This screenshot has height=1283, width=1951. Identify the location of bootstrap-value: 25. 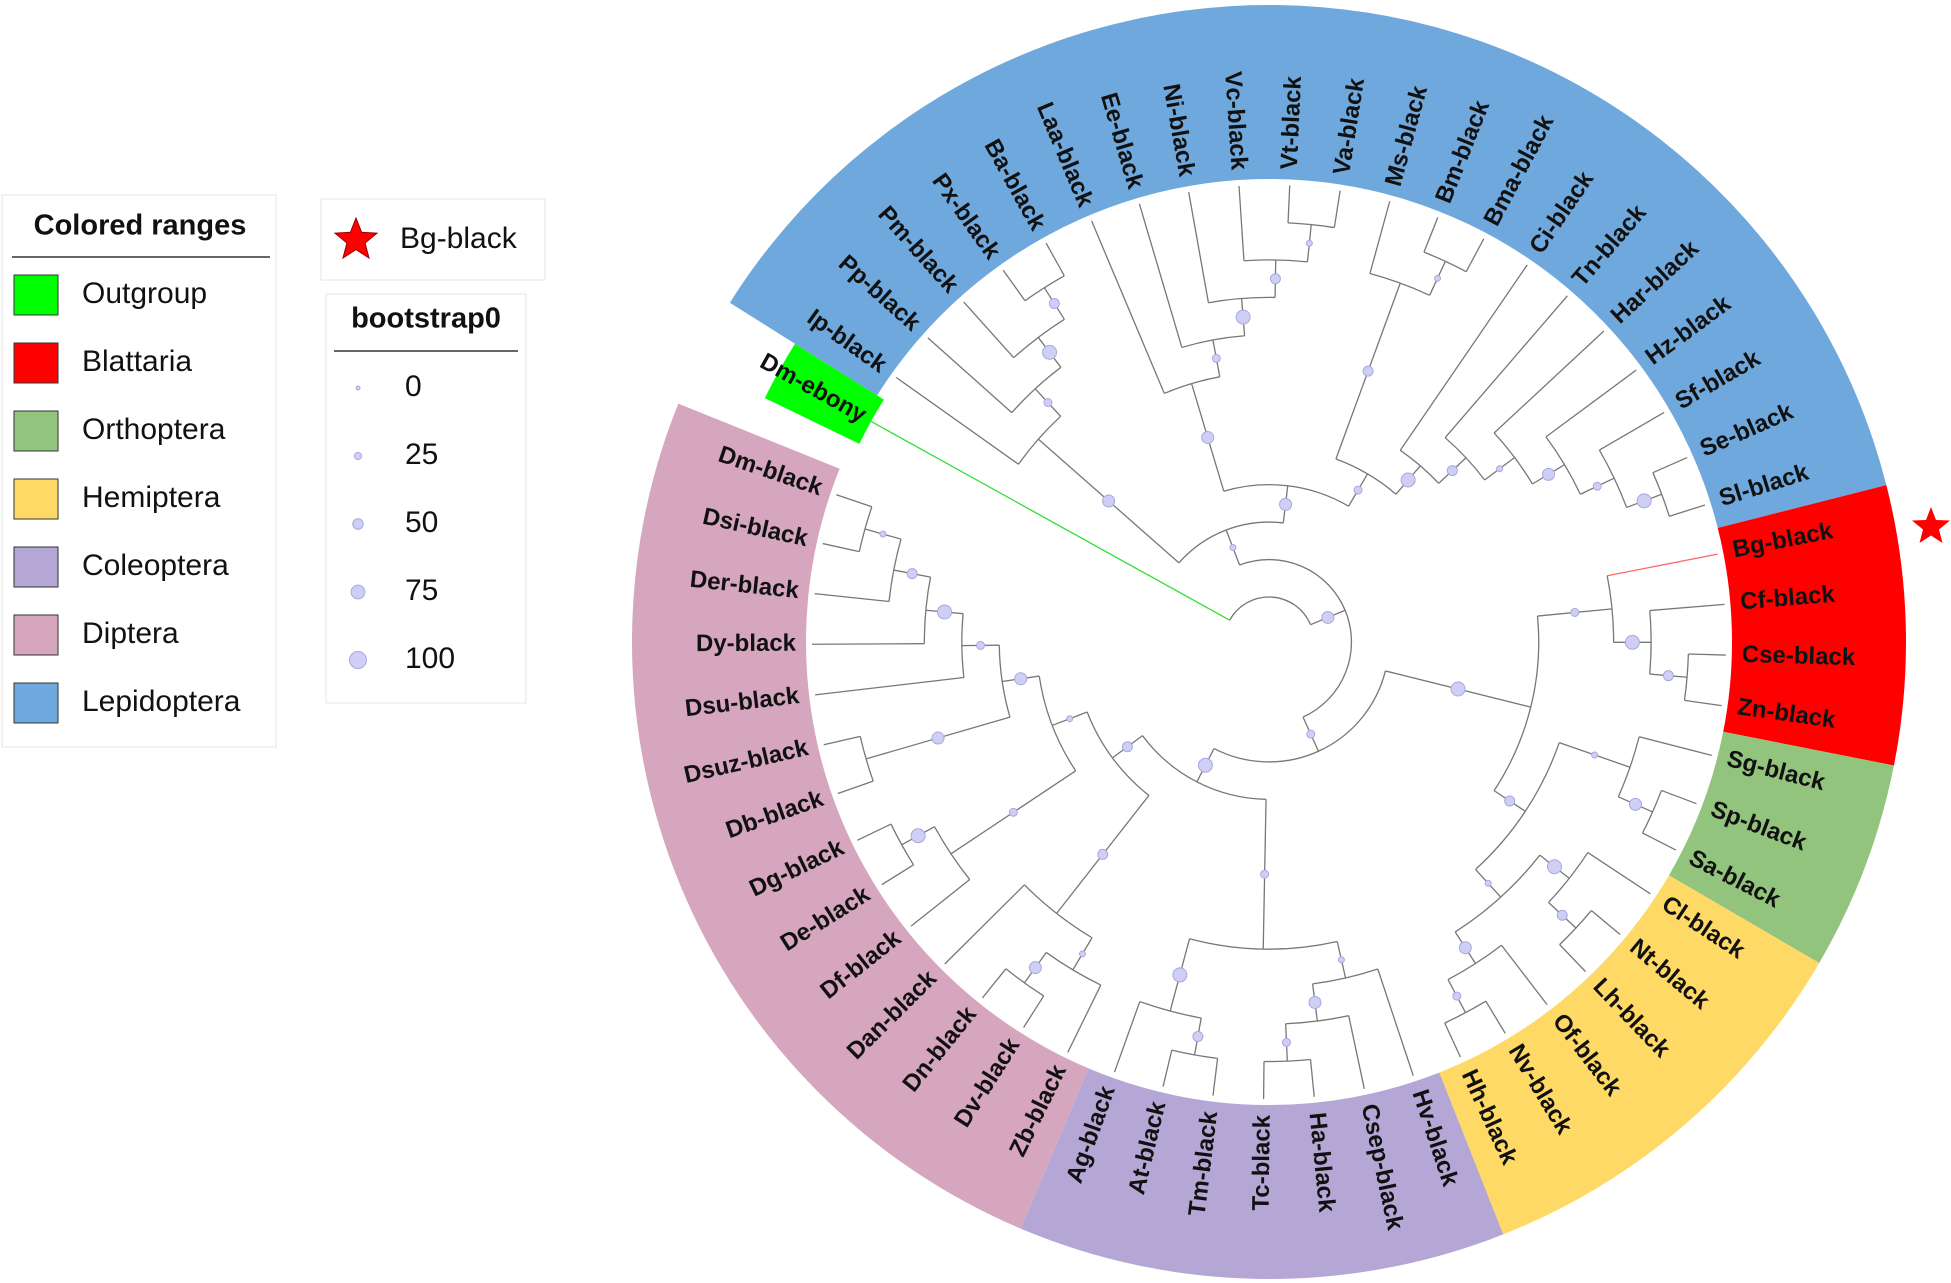
(421, 454).